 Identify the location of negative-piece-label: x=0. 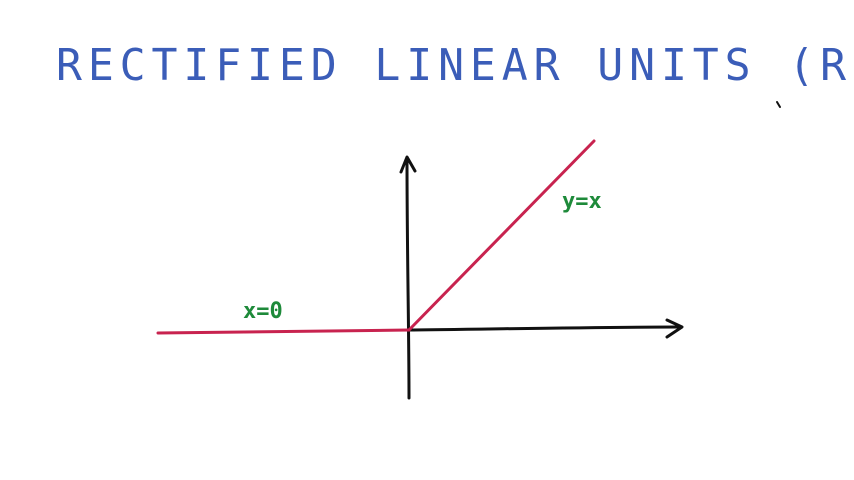
(263, 311).